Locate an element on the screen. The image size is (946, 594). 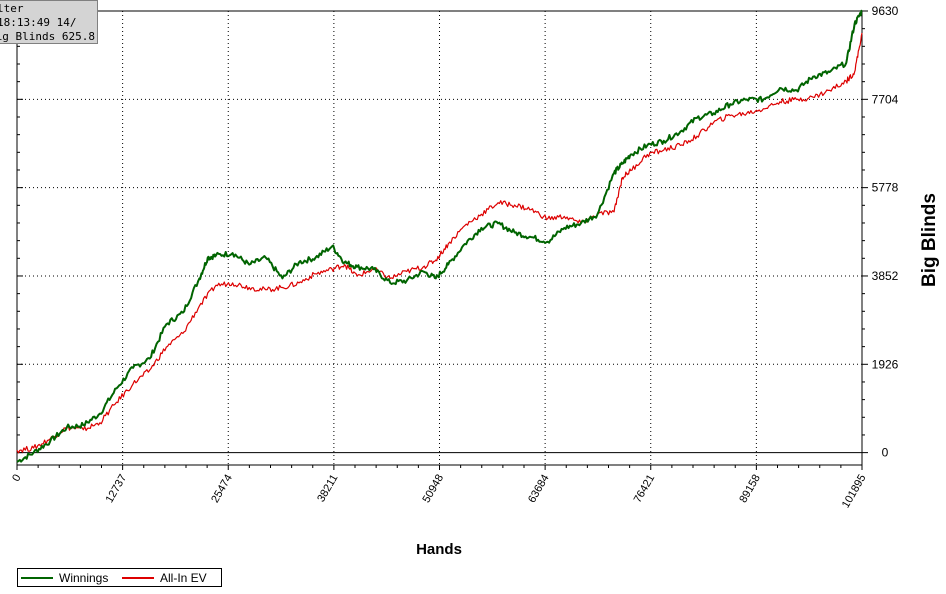
y-tick-label: 7704 is located at coordinates (885, 99).